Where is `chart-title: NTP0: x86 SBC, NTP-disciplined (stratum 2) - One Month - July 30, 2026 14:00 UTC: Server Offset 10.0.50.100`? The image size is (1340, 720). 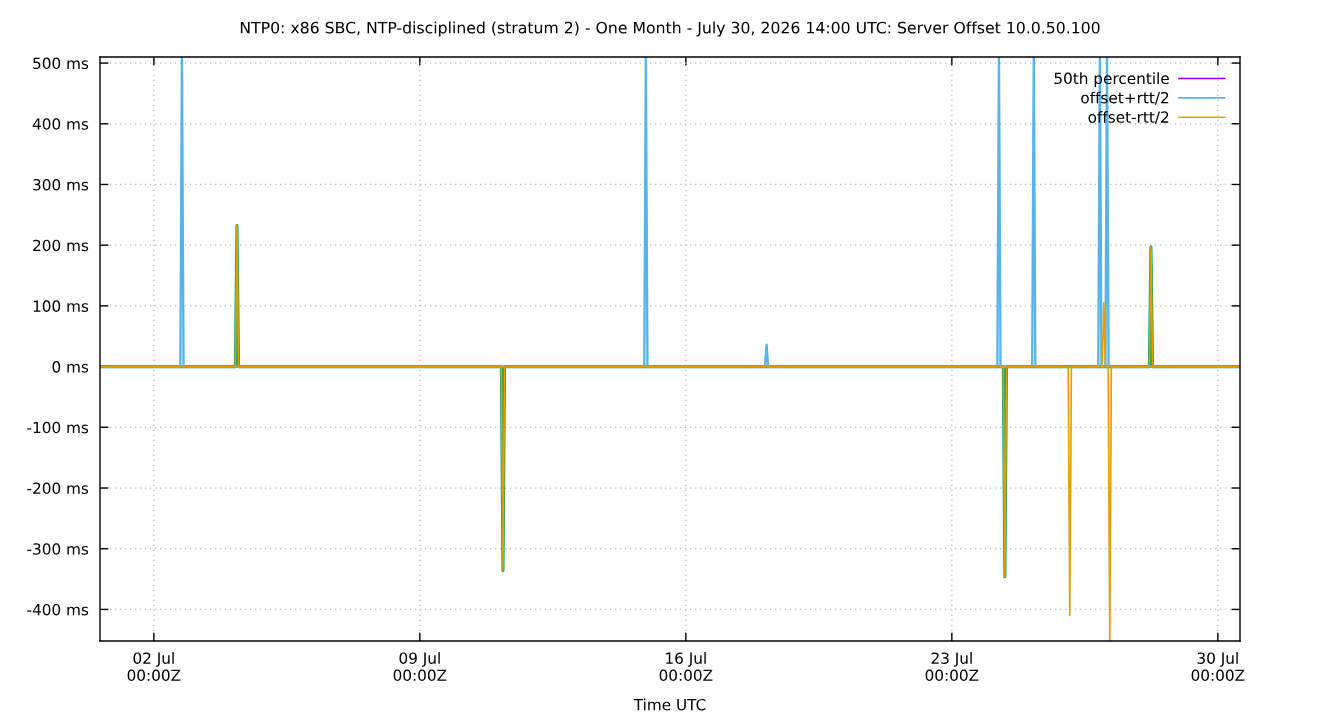
chart-title: NTP0: x86 SBC, NTP-disciplined (stratum 2) - One Month - July 30, 2026 14:00 UTC: Server Offset 10.0.50.100 is located at coordinates (670, 29).